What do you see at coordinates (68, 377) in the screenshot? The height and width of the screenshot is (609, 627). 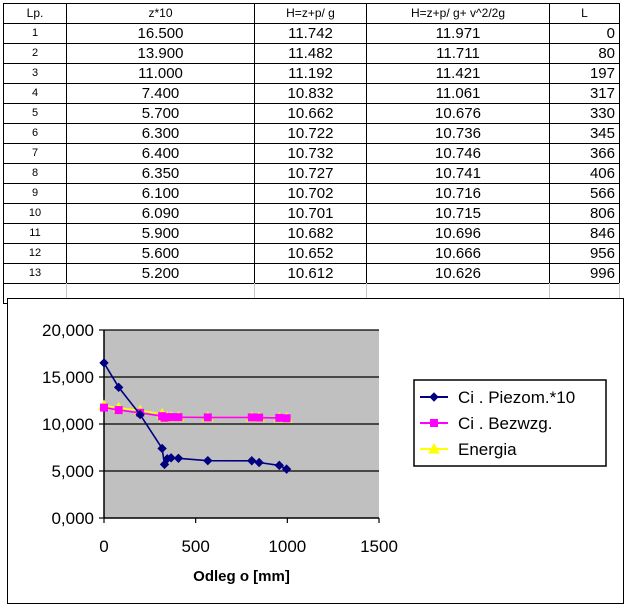 I see `y-tick-label: 15,000` at bounding box center [68, 377].